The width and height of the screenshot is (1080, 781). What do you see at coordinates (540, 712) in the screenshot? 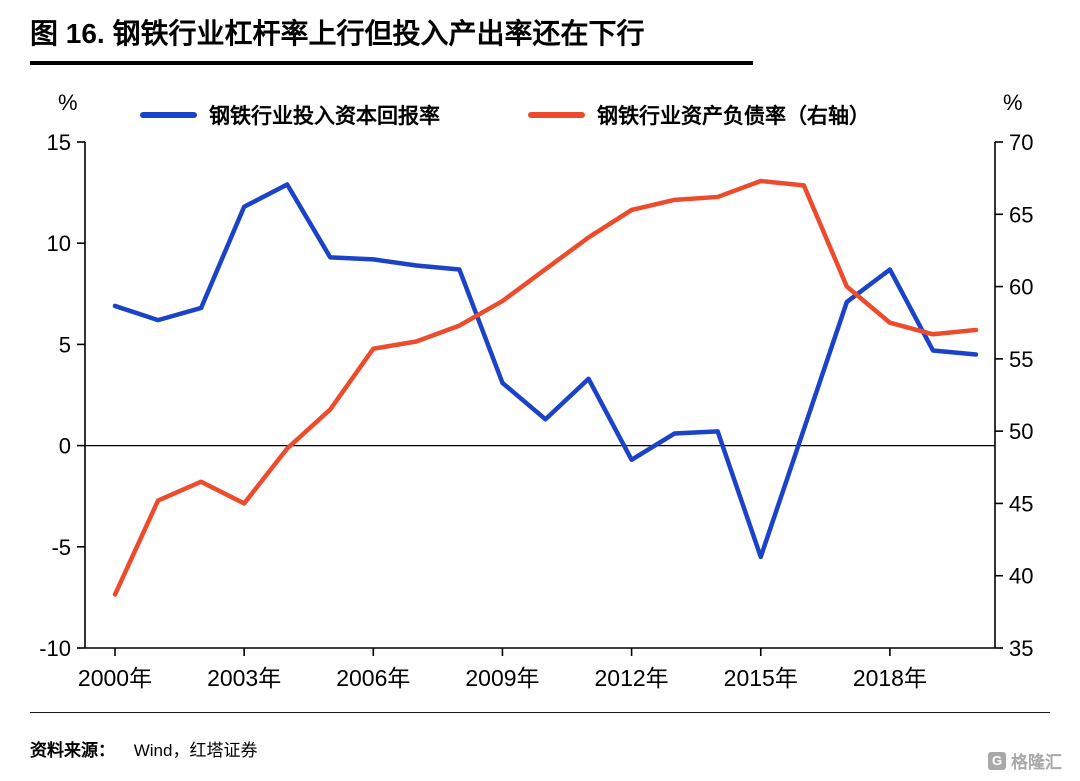
I see `footer-divider` at bounding box center [540, 712].